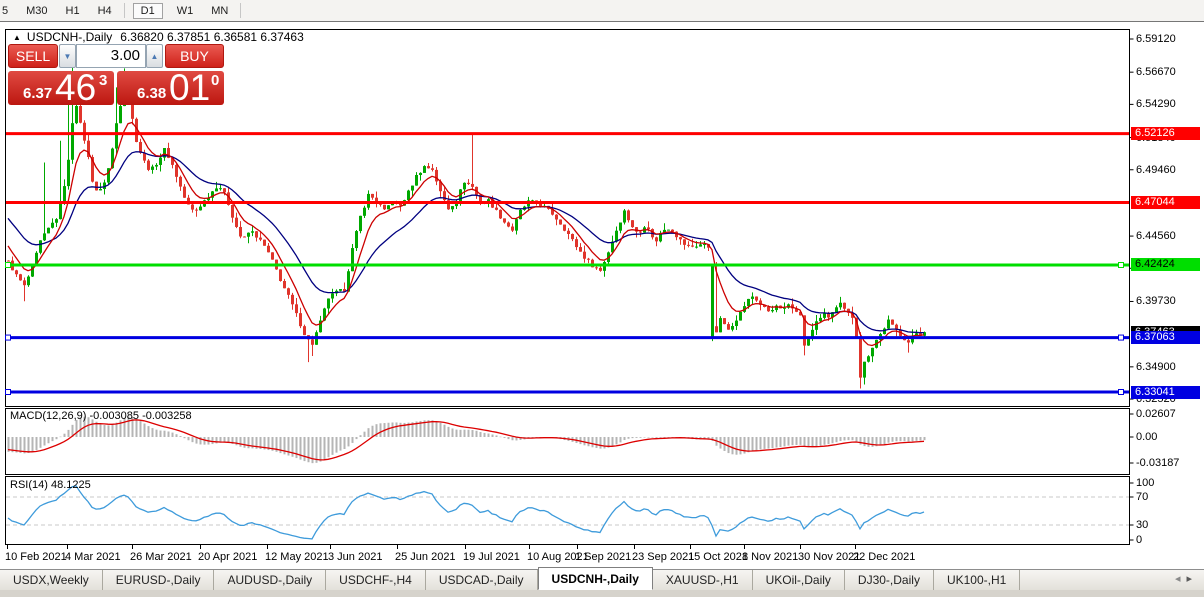  What do you see at coordinates (482, 580) in the screenshot?
I see `tab-usdcad-daily: USDCAD-,Daily` at bounding box center [482, 580].